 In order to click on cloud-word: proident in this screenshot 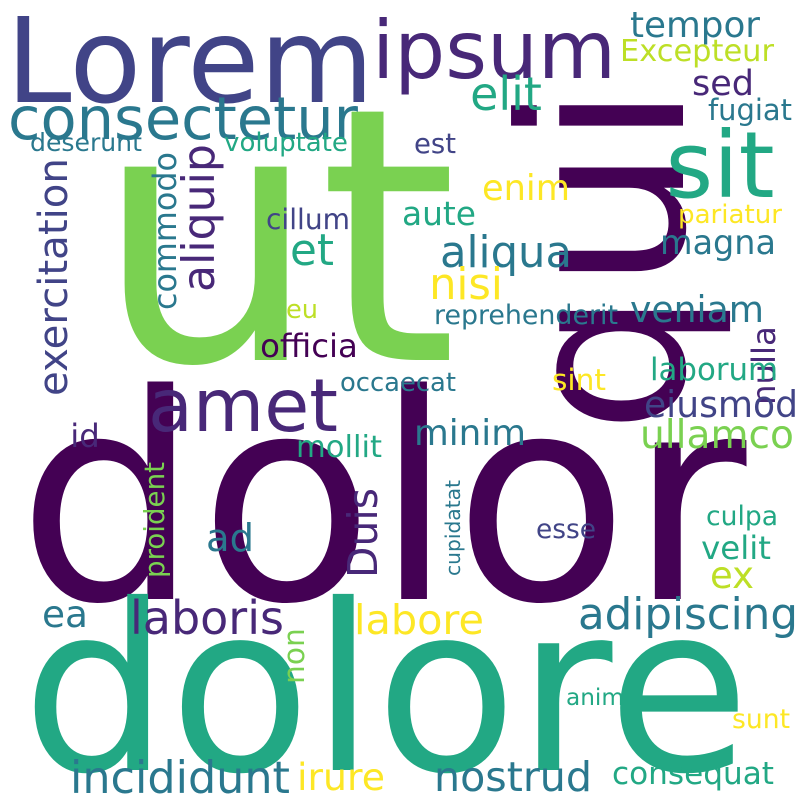, I will do `click(155, 520)`.